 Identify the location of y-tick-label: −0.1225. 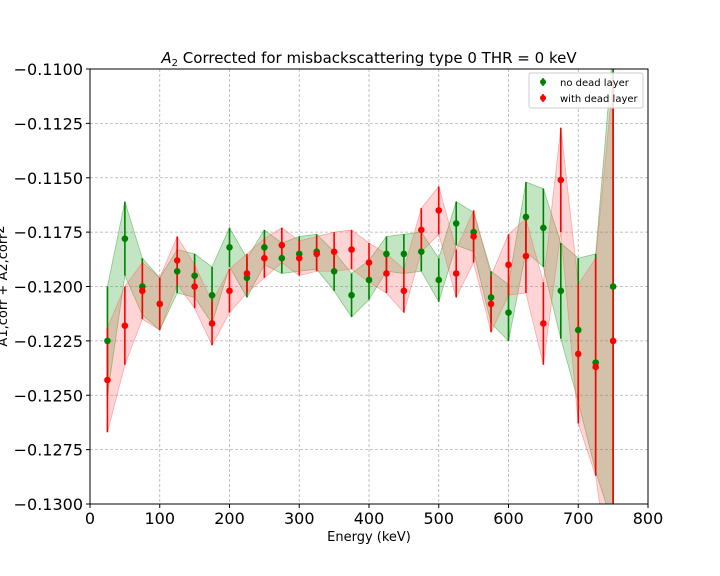
(48, 341).